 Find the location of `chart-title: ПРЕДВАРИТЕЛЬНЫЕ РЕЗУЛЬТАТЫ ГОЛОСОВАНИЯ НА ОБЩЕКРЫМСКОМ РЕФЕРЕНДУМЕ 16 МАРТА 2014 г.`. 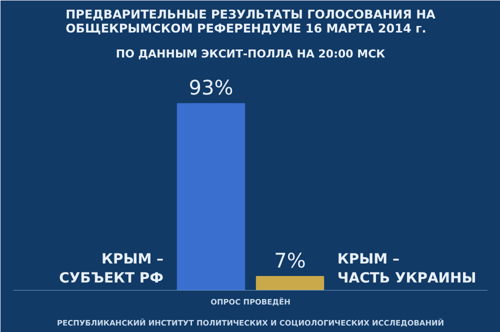

chart-title: ПРЕДВАРИТЕЛЬНЫЕ РЕЗУЛЬТАТЫ ГОЛОСОВАНИЯ НА ОБЩЕКРЫМСКОМ РЕФЕРЕНДУМЕ 16 МАРТА 2014 г. is located at coordinates (251, 22).